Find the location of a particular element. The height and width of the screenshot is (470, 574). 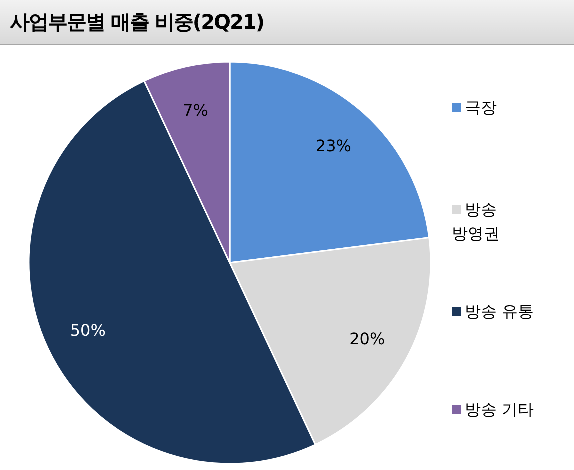

data-label: 23% is located at coordinates (334, 146).